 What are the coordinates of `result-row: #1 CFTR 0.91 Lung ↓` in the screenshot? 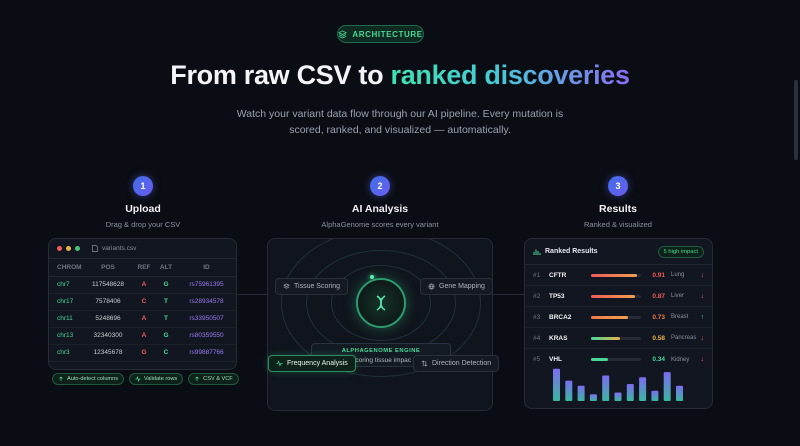 It's located at (618, 275).